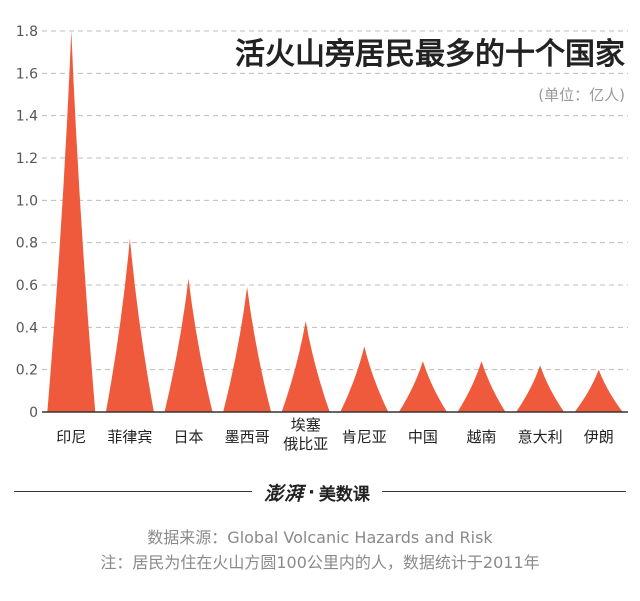 The height and width of the screenshot is (601, 640). Describe the element at coordinates (27, 74) in the screenshot. I see `y-tick-label: 1.6` at that location.